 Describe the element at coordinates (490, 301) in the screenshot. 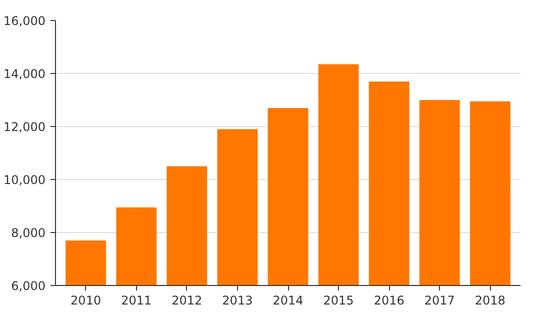

I see `x-tick-label: 2018` at that location.